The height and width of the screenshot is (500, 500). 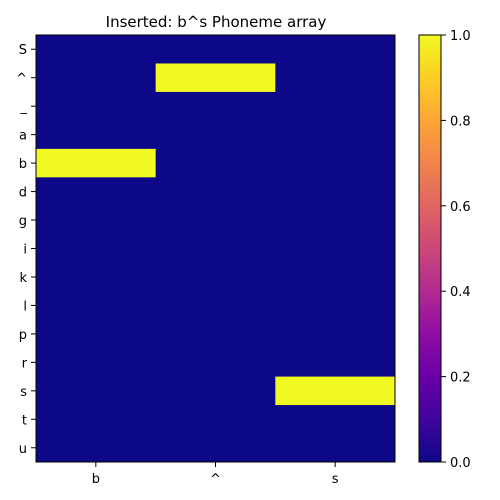 I want to click on y-tick-label: S, so click(x=23, y=50).